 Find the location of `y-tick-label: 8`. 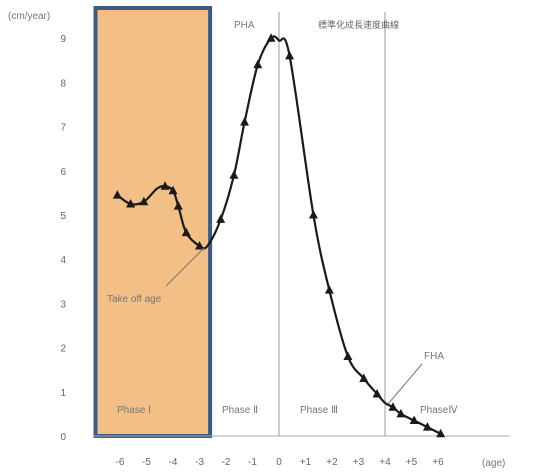

y-tick-label: 8 is located at coordinates (63, 83).